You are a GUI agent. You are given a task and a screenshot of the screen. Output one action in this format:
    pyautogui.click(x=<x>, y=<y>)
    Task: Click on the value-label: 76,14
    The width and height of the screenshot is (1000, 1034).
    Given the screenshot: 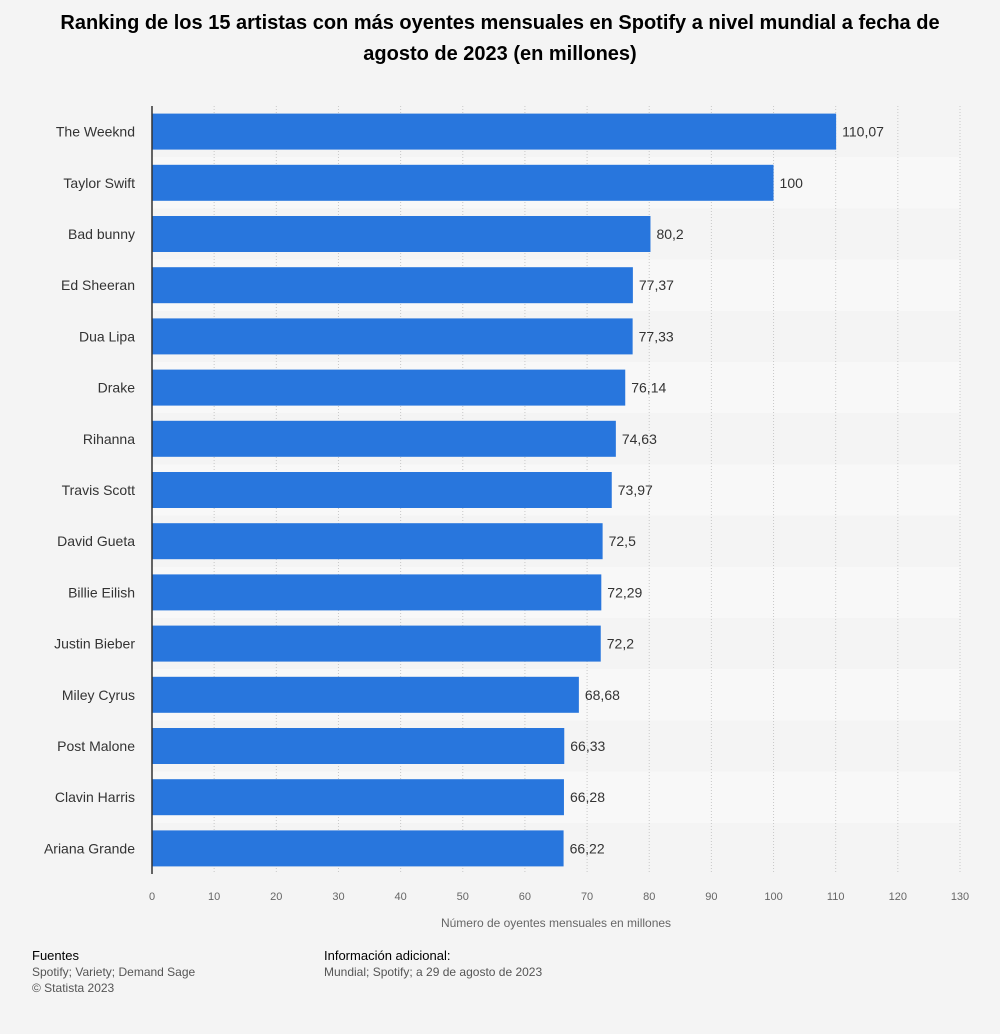 What is the action you would take?
    pyautogui.click(x=648, y=388)
    